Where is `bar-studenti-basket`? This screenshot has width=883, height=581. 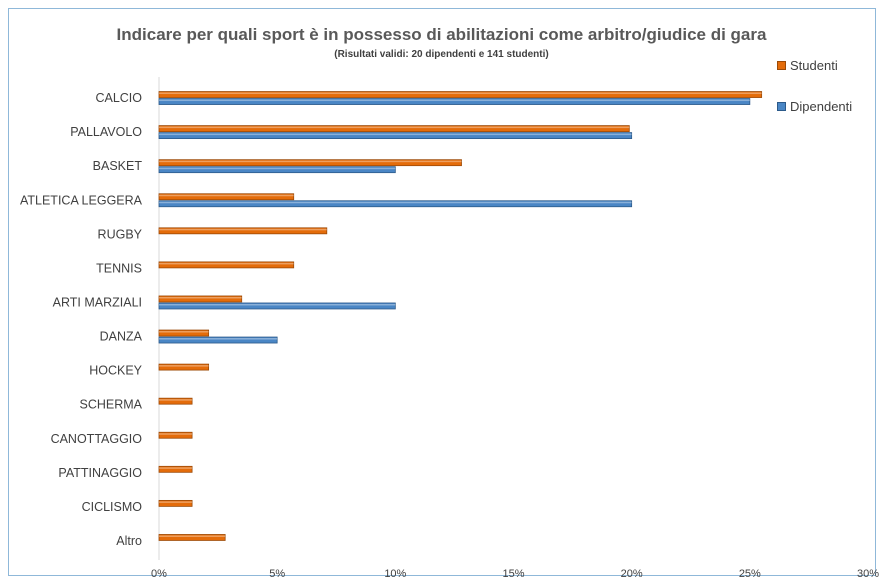
bar-studenti-basket is located at coordinates (310, 163).